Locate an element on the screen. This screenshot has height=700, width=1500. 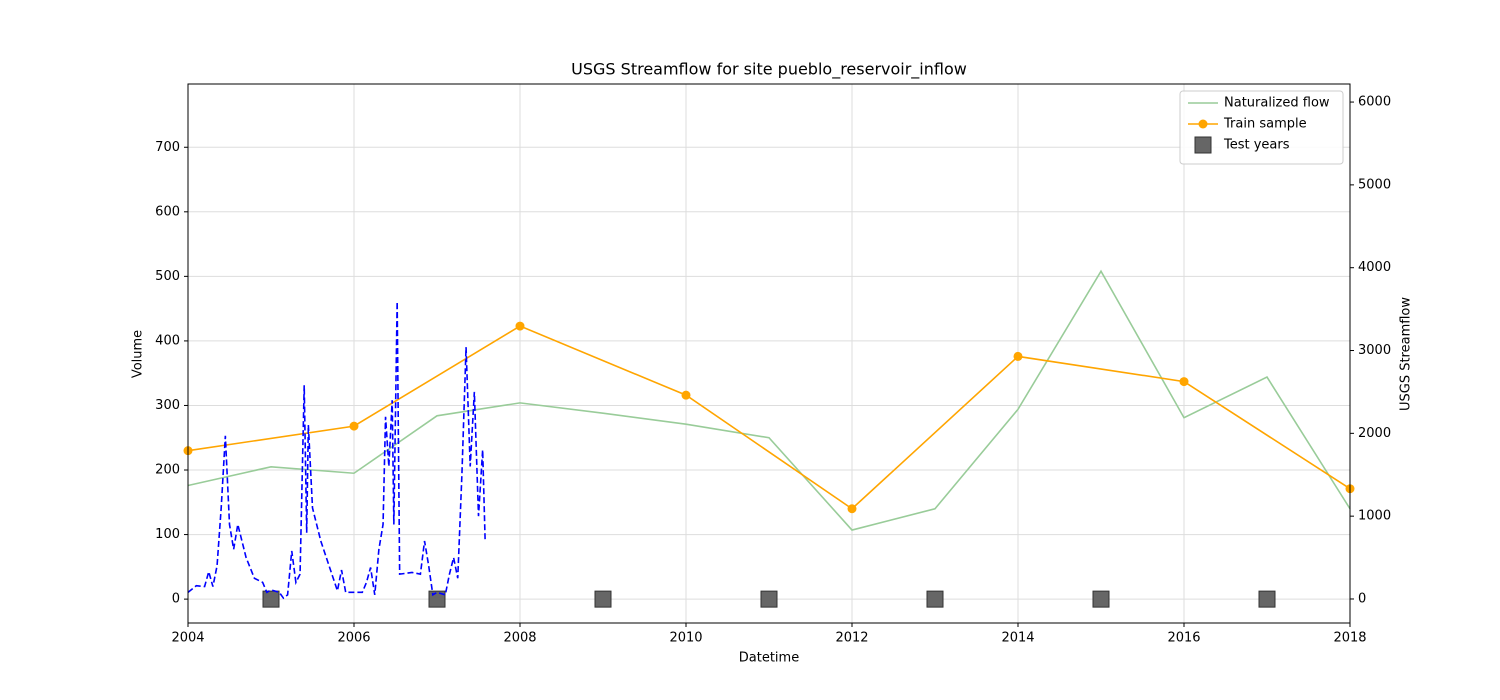
x-tick-label: 2014 is located at coordinates (1017, 638).